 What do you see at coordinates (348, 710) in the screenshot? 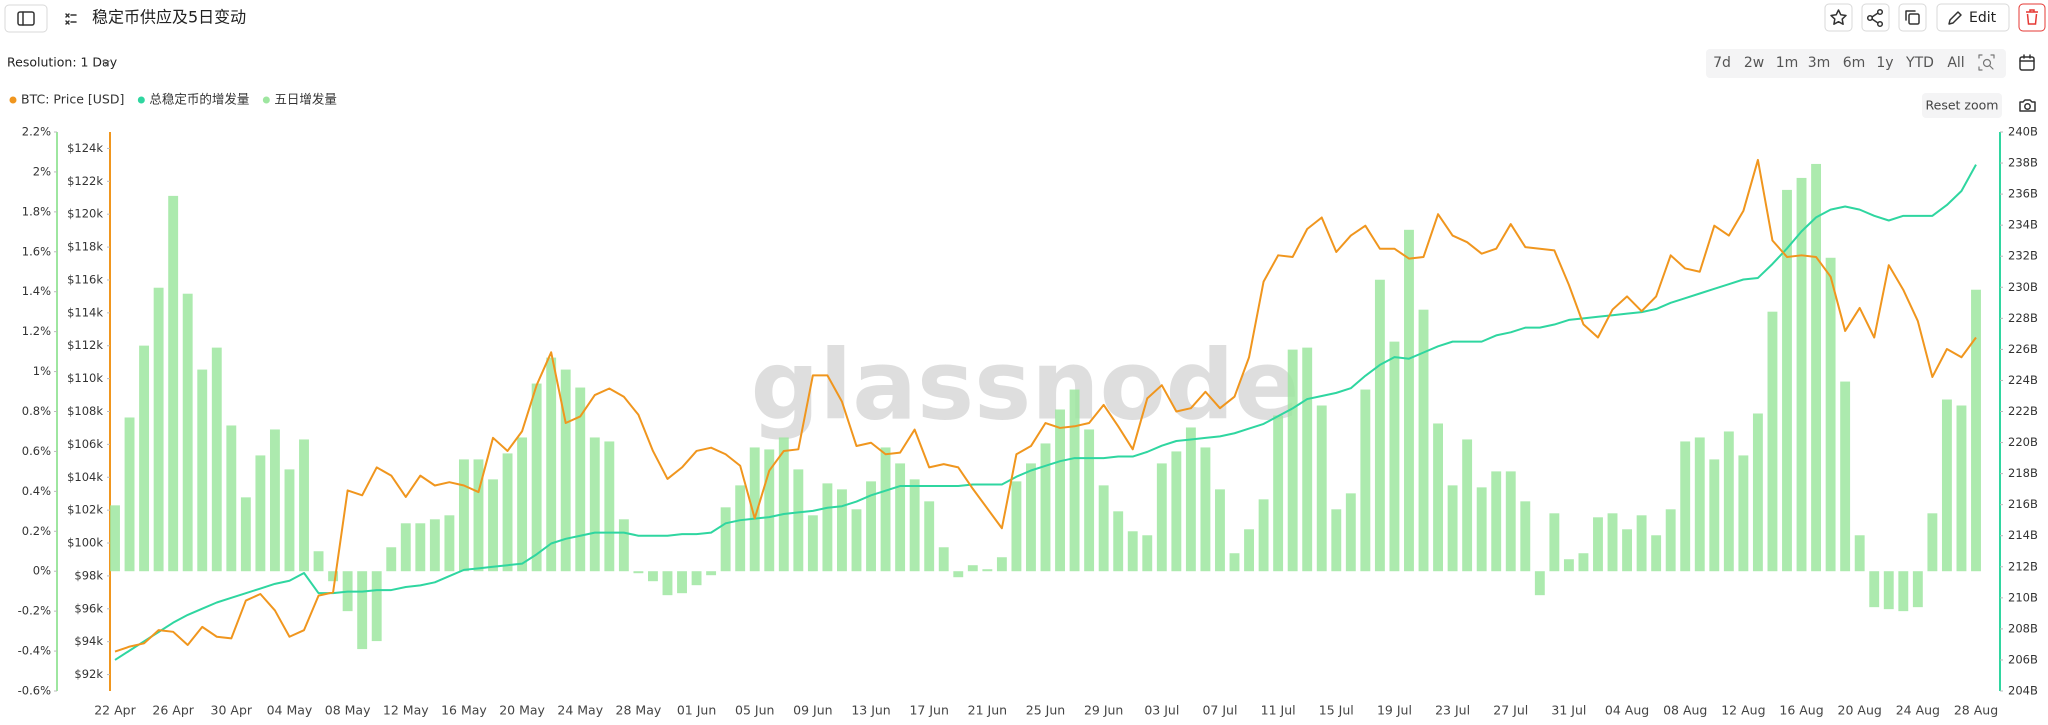
I see `x-tick-label: 08 May` at bounding box center [348, 710].